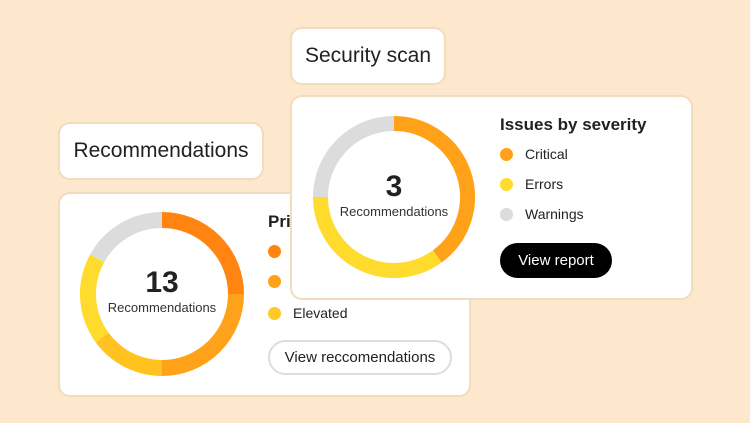 This screenshot has width=750, height=423. I want to click on security-donut, so click(394, 197).